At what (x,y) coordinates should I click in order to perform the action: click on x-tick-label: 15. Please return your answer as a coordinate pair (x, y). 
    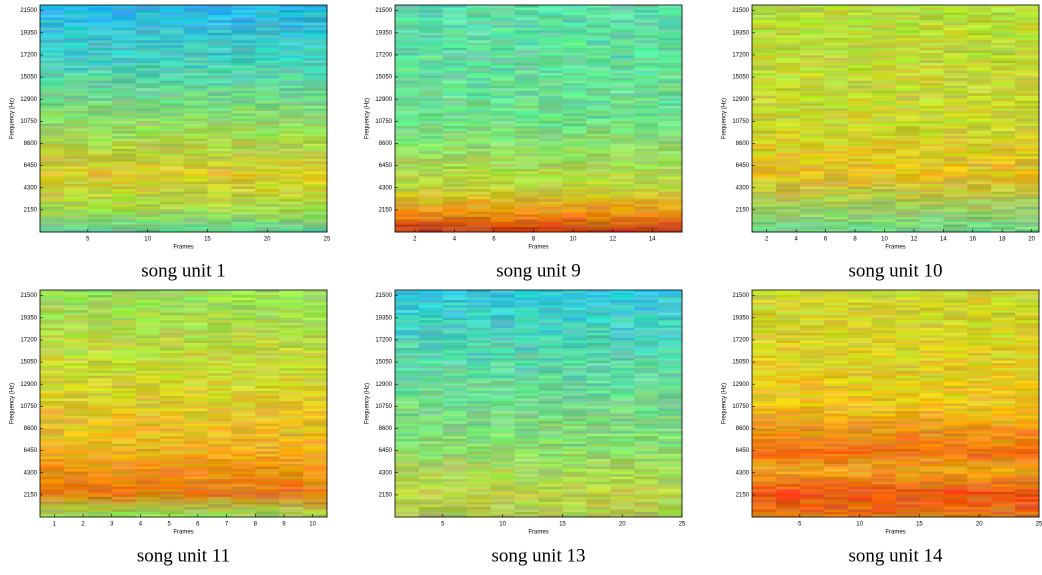
    Looking at the image, I should click on (207, 240).